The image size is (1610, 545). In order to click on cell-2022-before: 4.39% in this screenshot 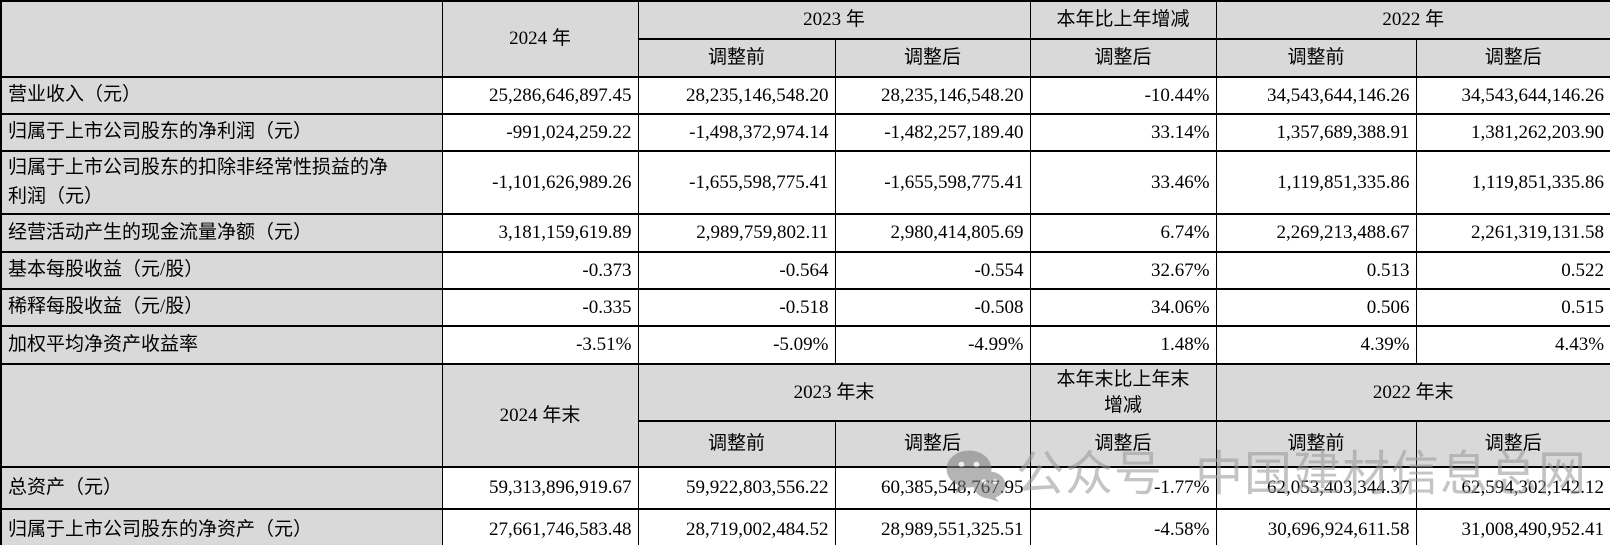, I will do `click(1316, 345)`.